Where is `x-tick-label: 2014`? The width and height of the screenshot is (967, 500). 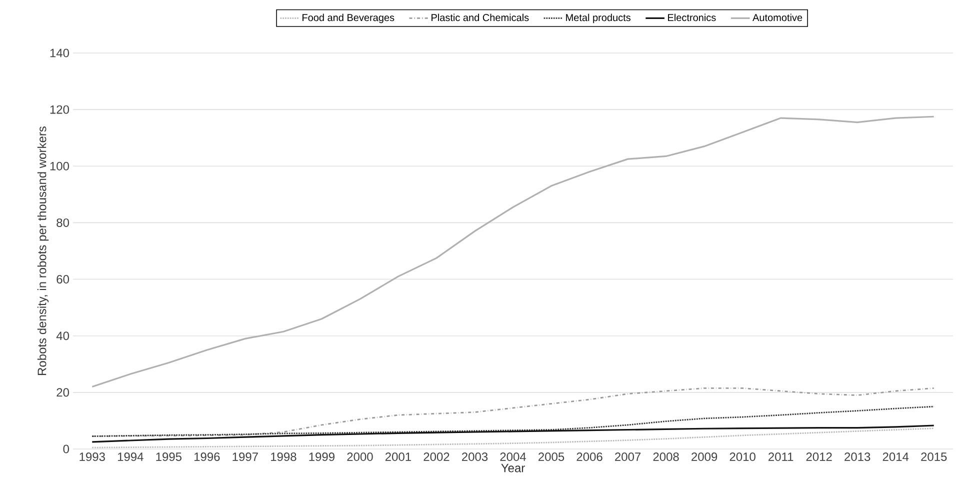 x-tick-label: 2014 is located at coordinates (895, 457).